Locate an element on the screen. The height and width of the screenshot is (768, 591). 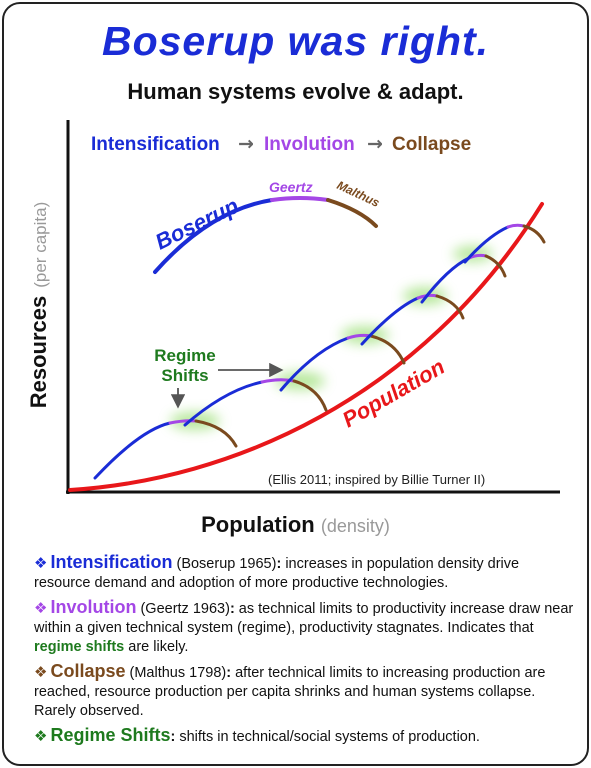
page-title: Boserup was right. is located at coordinates (295, 41).